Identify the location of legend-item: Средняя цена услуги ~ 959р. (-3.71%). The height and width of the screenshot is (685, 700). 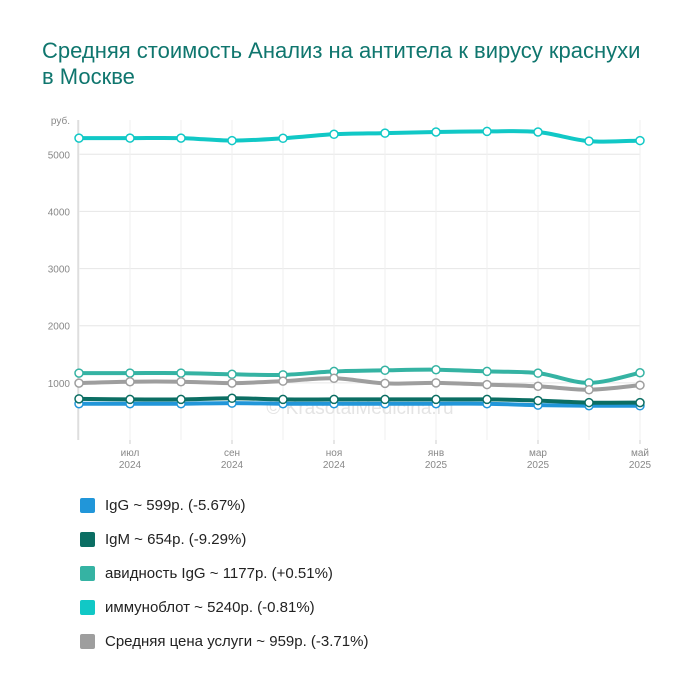
(224, 641).